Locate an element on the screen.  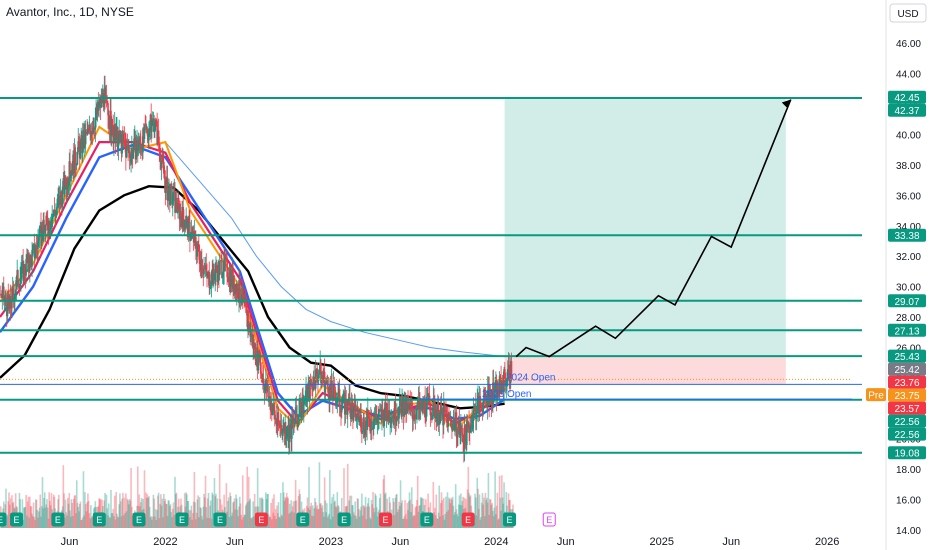
earnings-marker-label: E is located at coordinates (303, 520).